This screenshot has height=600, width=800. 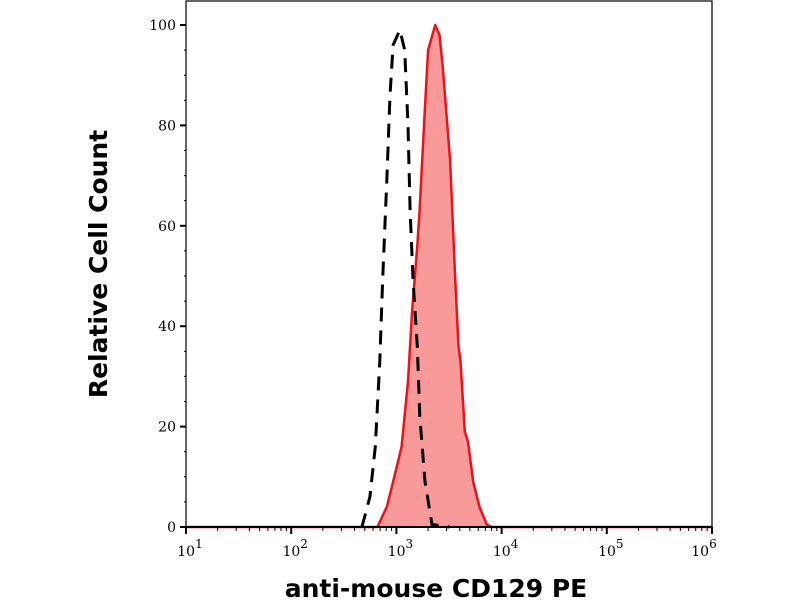 I want to click on x-tick-label: 10⁴, so click(x=506, y=548).